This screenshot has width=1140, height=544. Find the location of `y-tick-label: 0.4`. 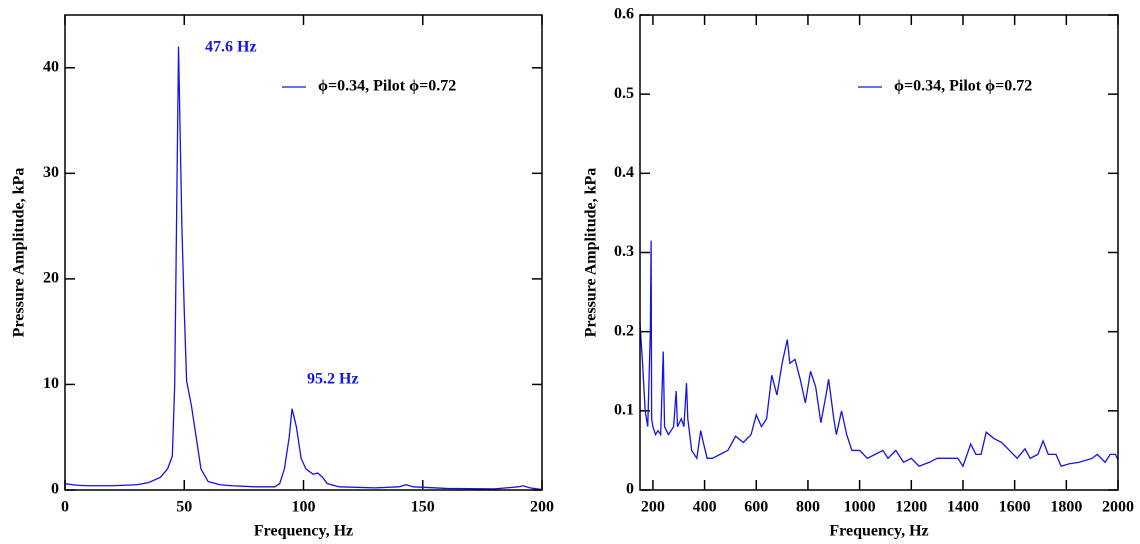

y-tick-label: 0.4 is located at coordinates (624, 172).